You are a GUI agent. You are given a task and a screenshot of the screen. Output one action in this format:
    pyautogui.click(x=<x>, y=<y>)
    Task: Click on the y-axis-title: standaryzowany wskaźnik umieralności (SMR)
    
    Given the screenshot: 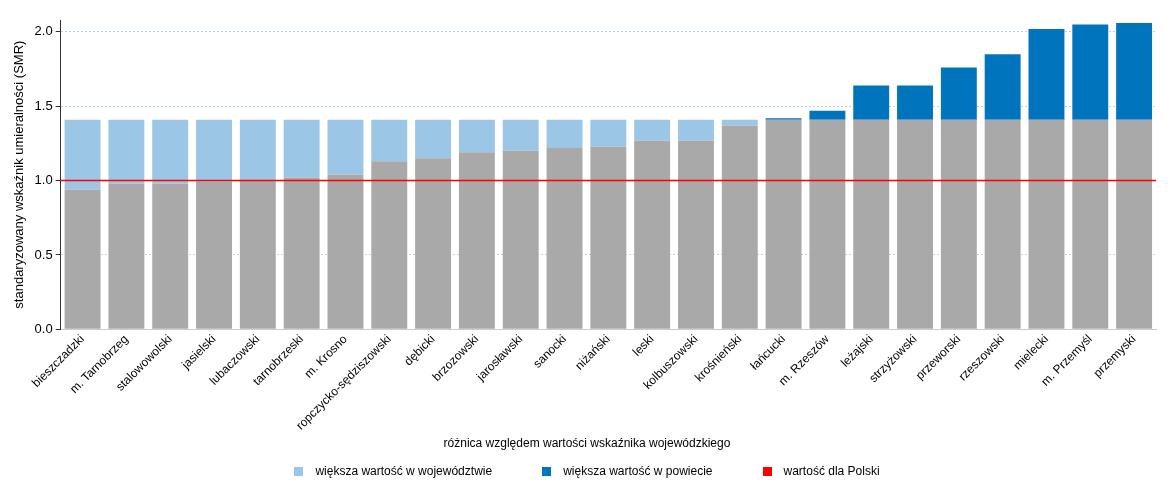 What is the action you would take?
    pyautogui.click(x=19, y=174)
    